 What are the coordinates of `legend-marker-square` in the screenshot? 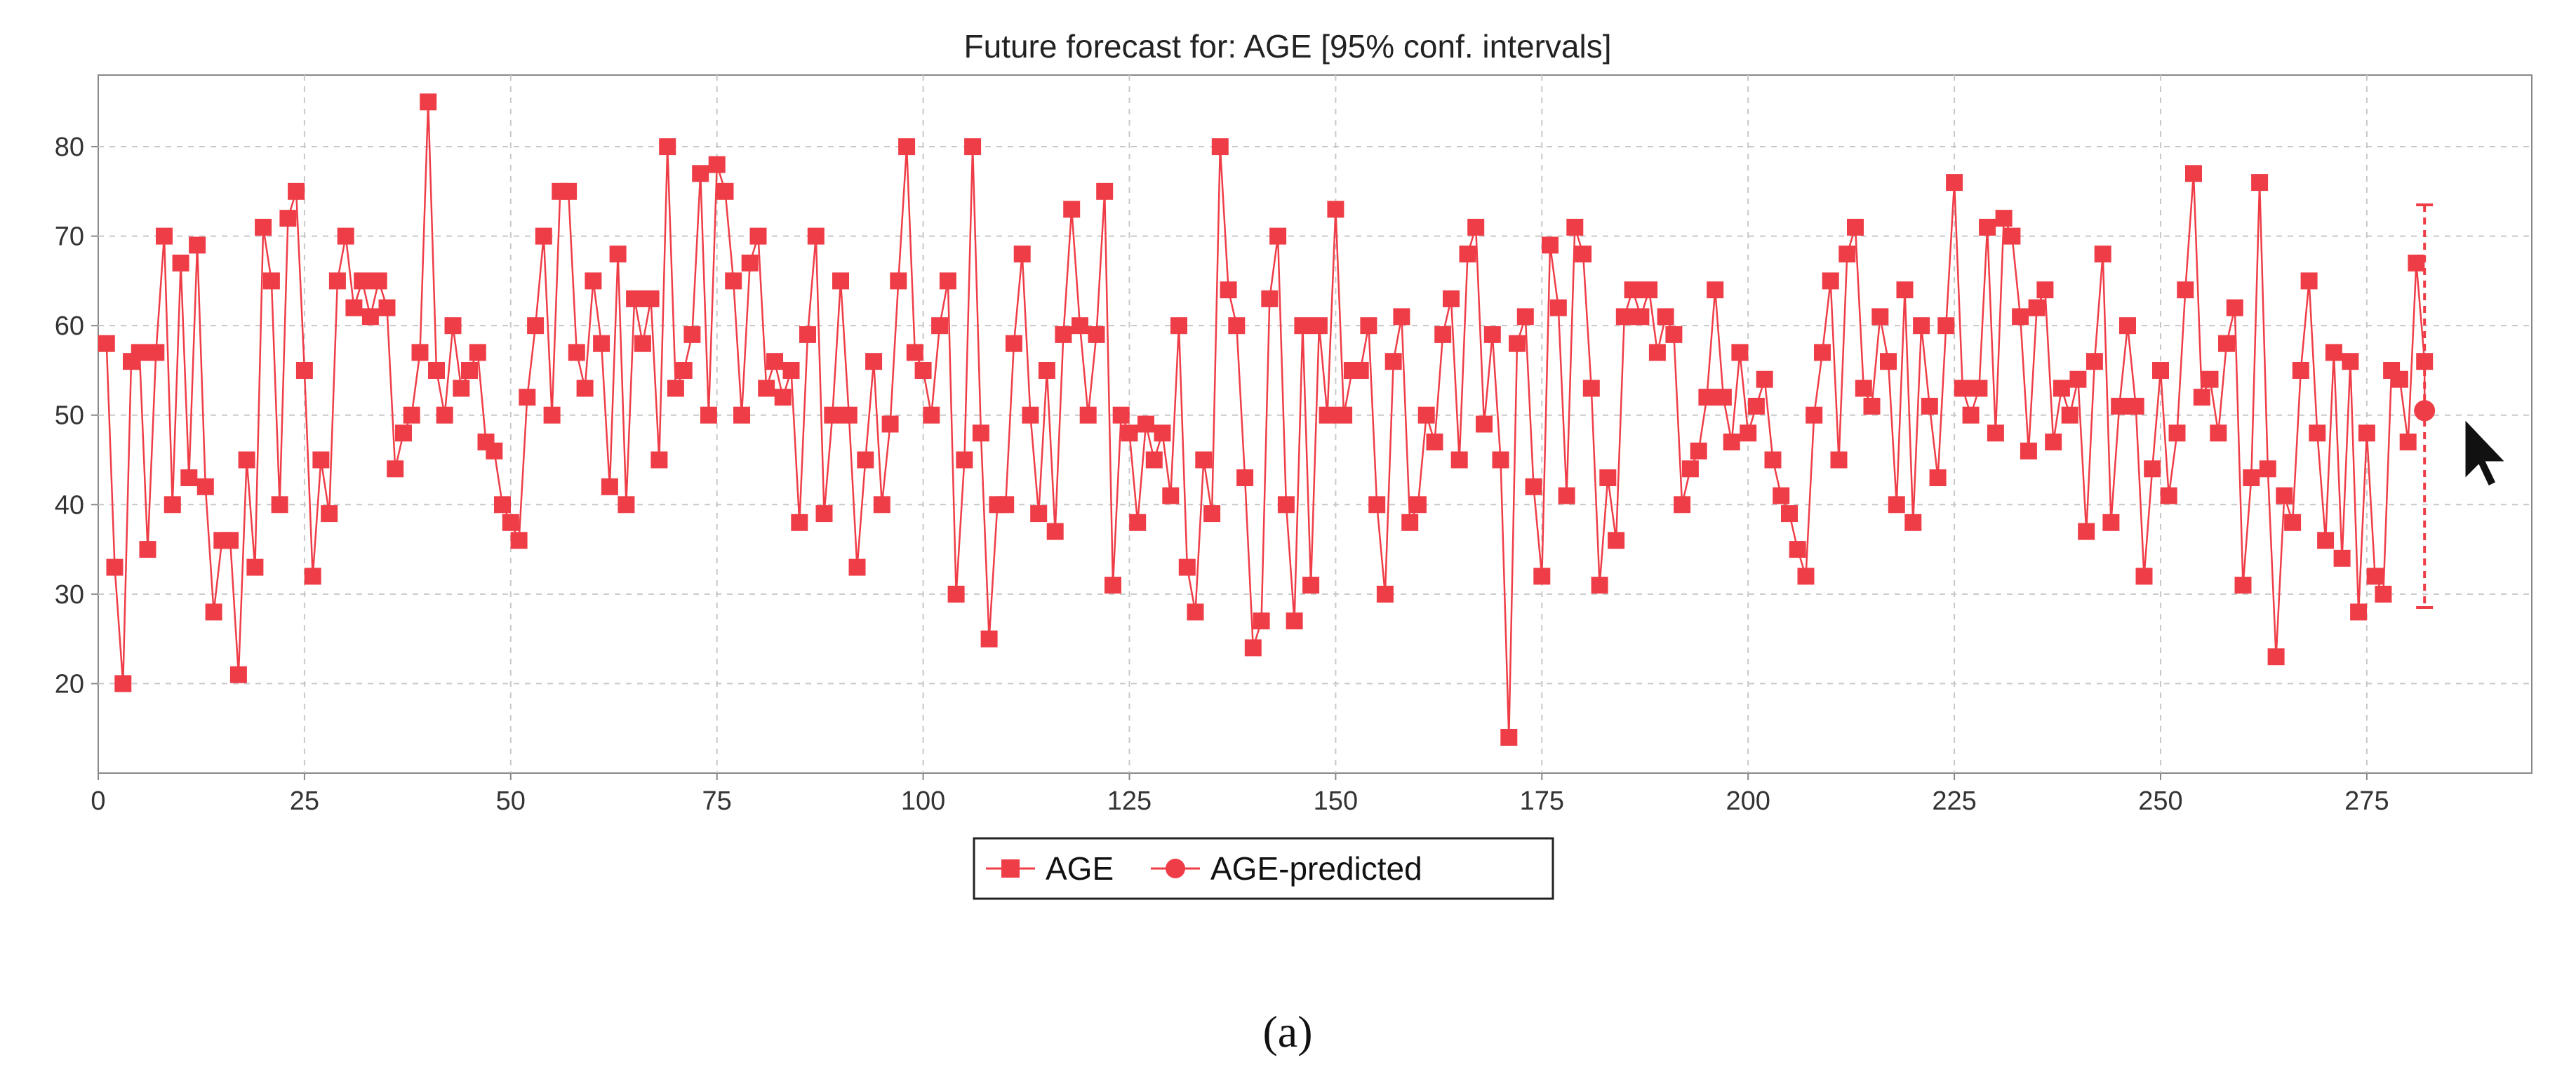 It's located at (1011, 868).